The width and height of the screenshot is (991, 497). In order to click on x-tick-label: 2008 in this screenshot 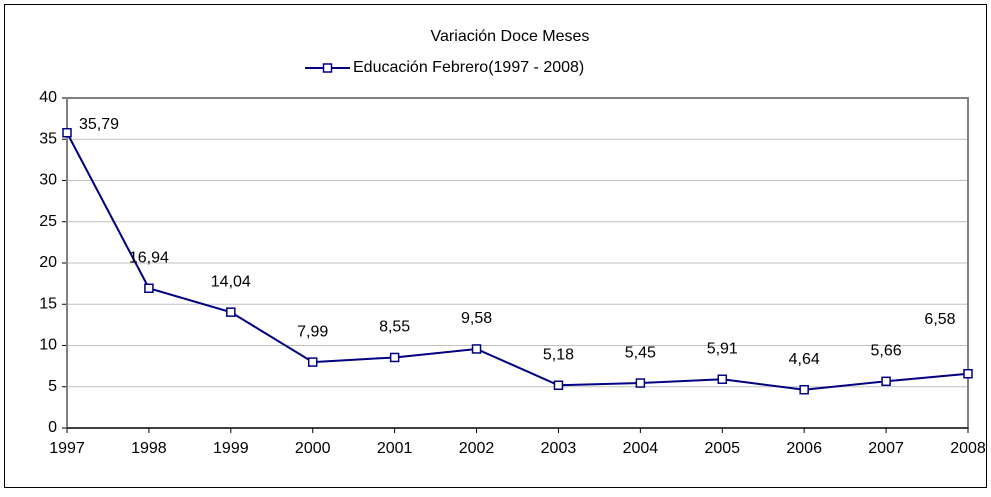, I will do `click(968, 448)`.